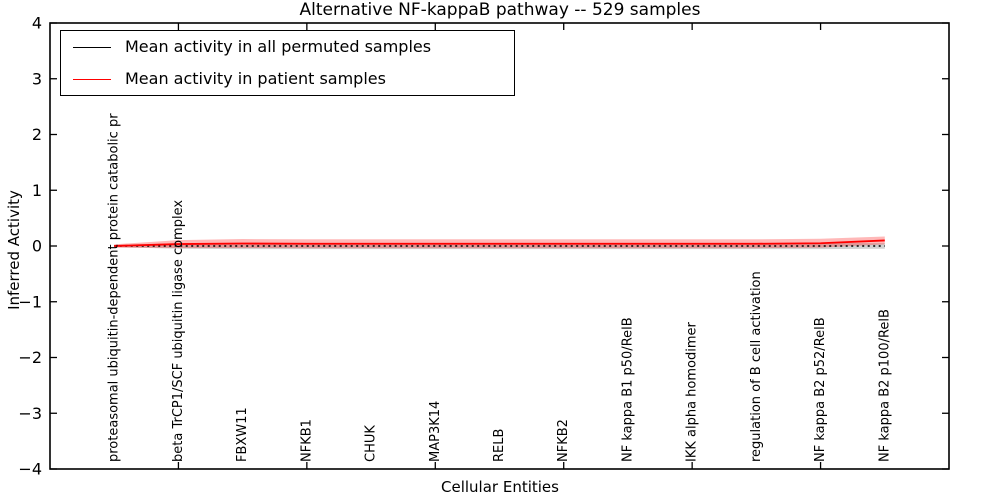 This screenshot has height=500, width=1000. Describe the element at coordinates (242, 434) in the screenshot. I see `x-tick-label: FBXW11` at that location.